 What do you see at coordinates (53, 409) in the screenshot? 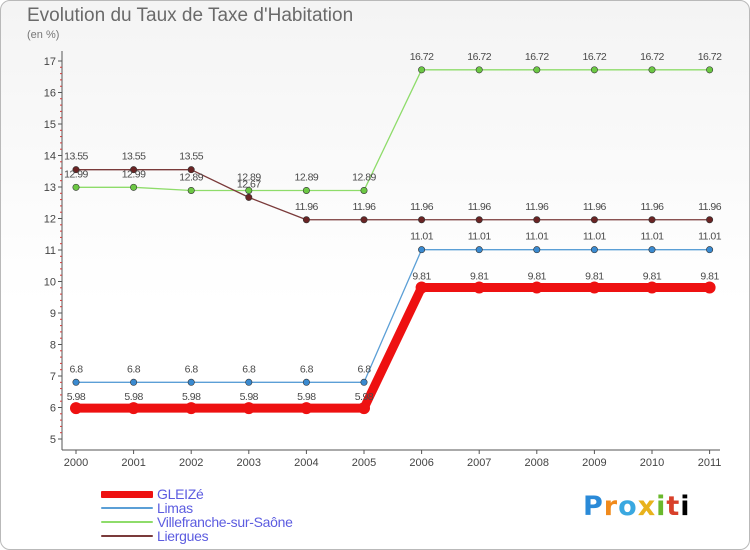
I see `y-tick-label: 6` at bounding box center [53, 409].